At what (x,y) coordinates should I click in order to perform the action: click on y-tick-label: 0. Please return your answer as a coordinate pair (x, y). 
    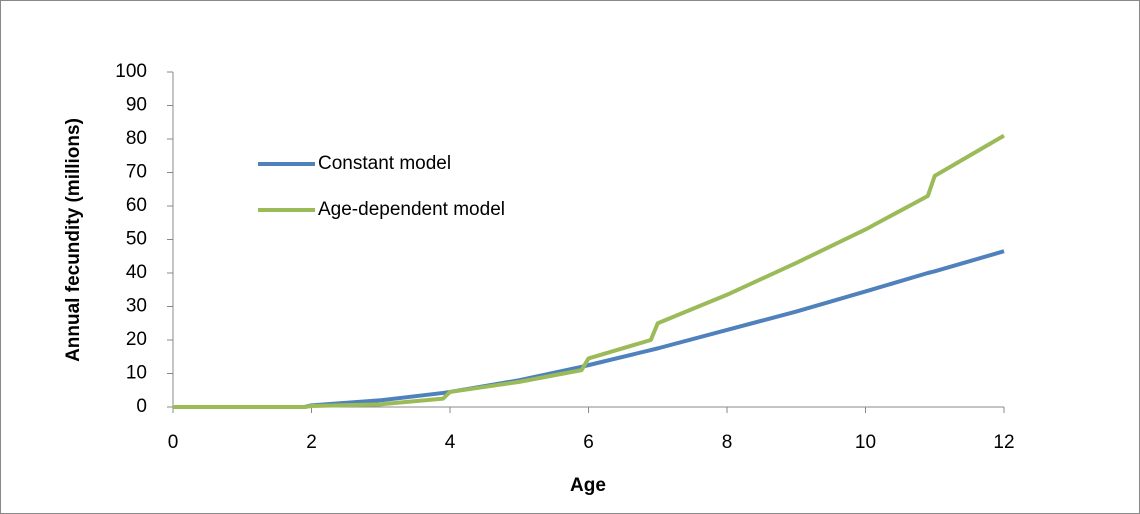
    Looking at the image, I should click on (141, 406).